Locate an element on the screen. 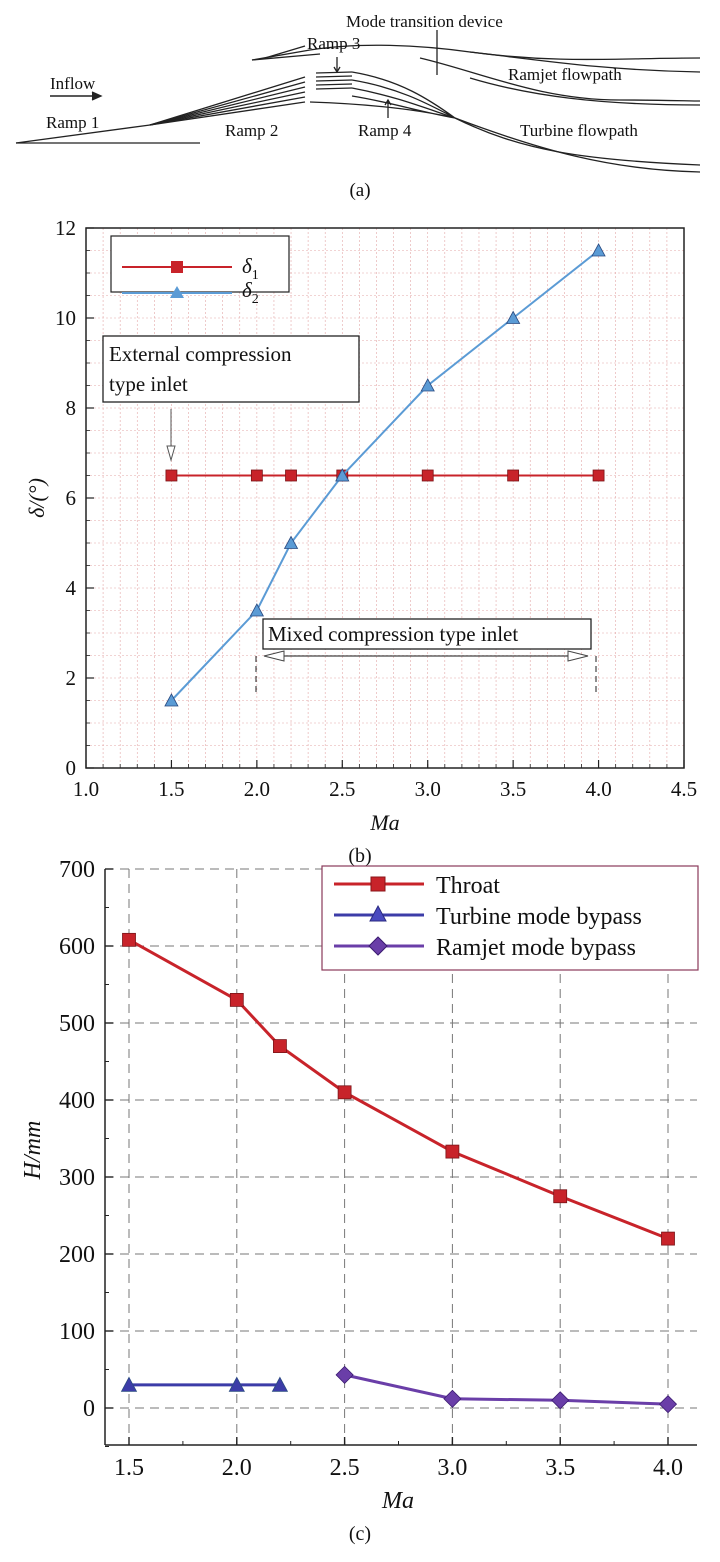  delta-y-axis-label: δ/(°) is located at coordinates (36, 498).